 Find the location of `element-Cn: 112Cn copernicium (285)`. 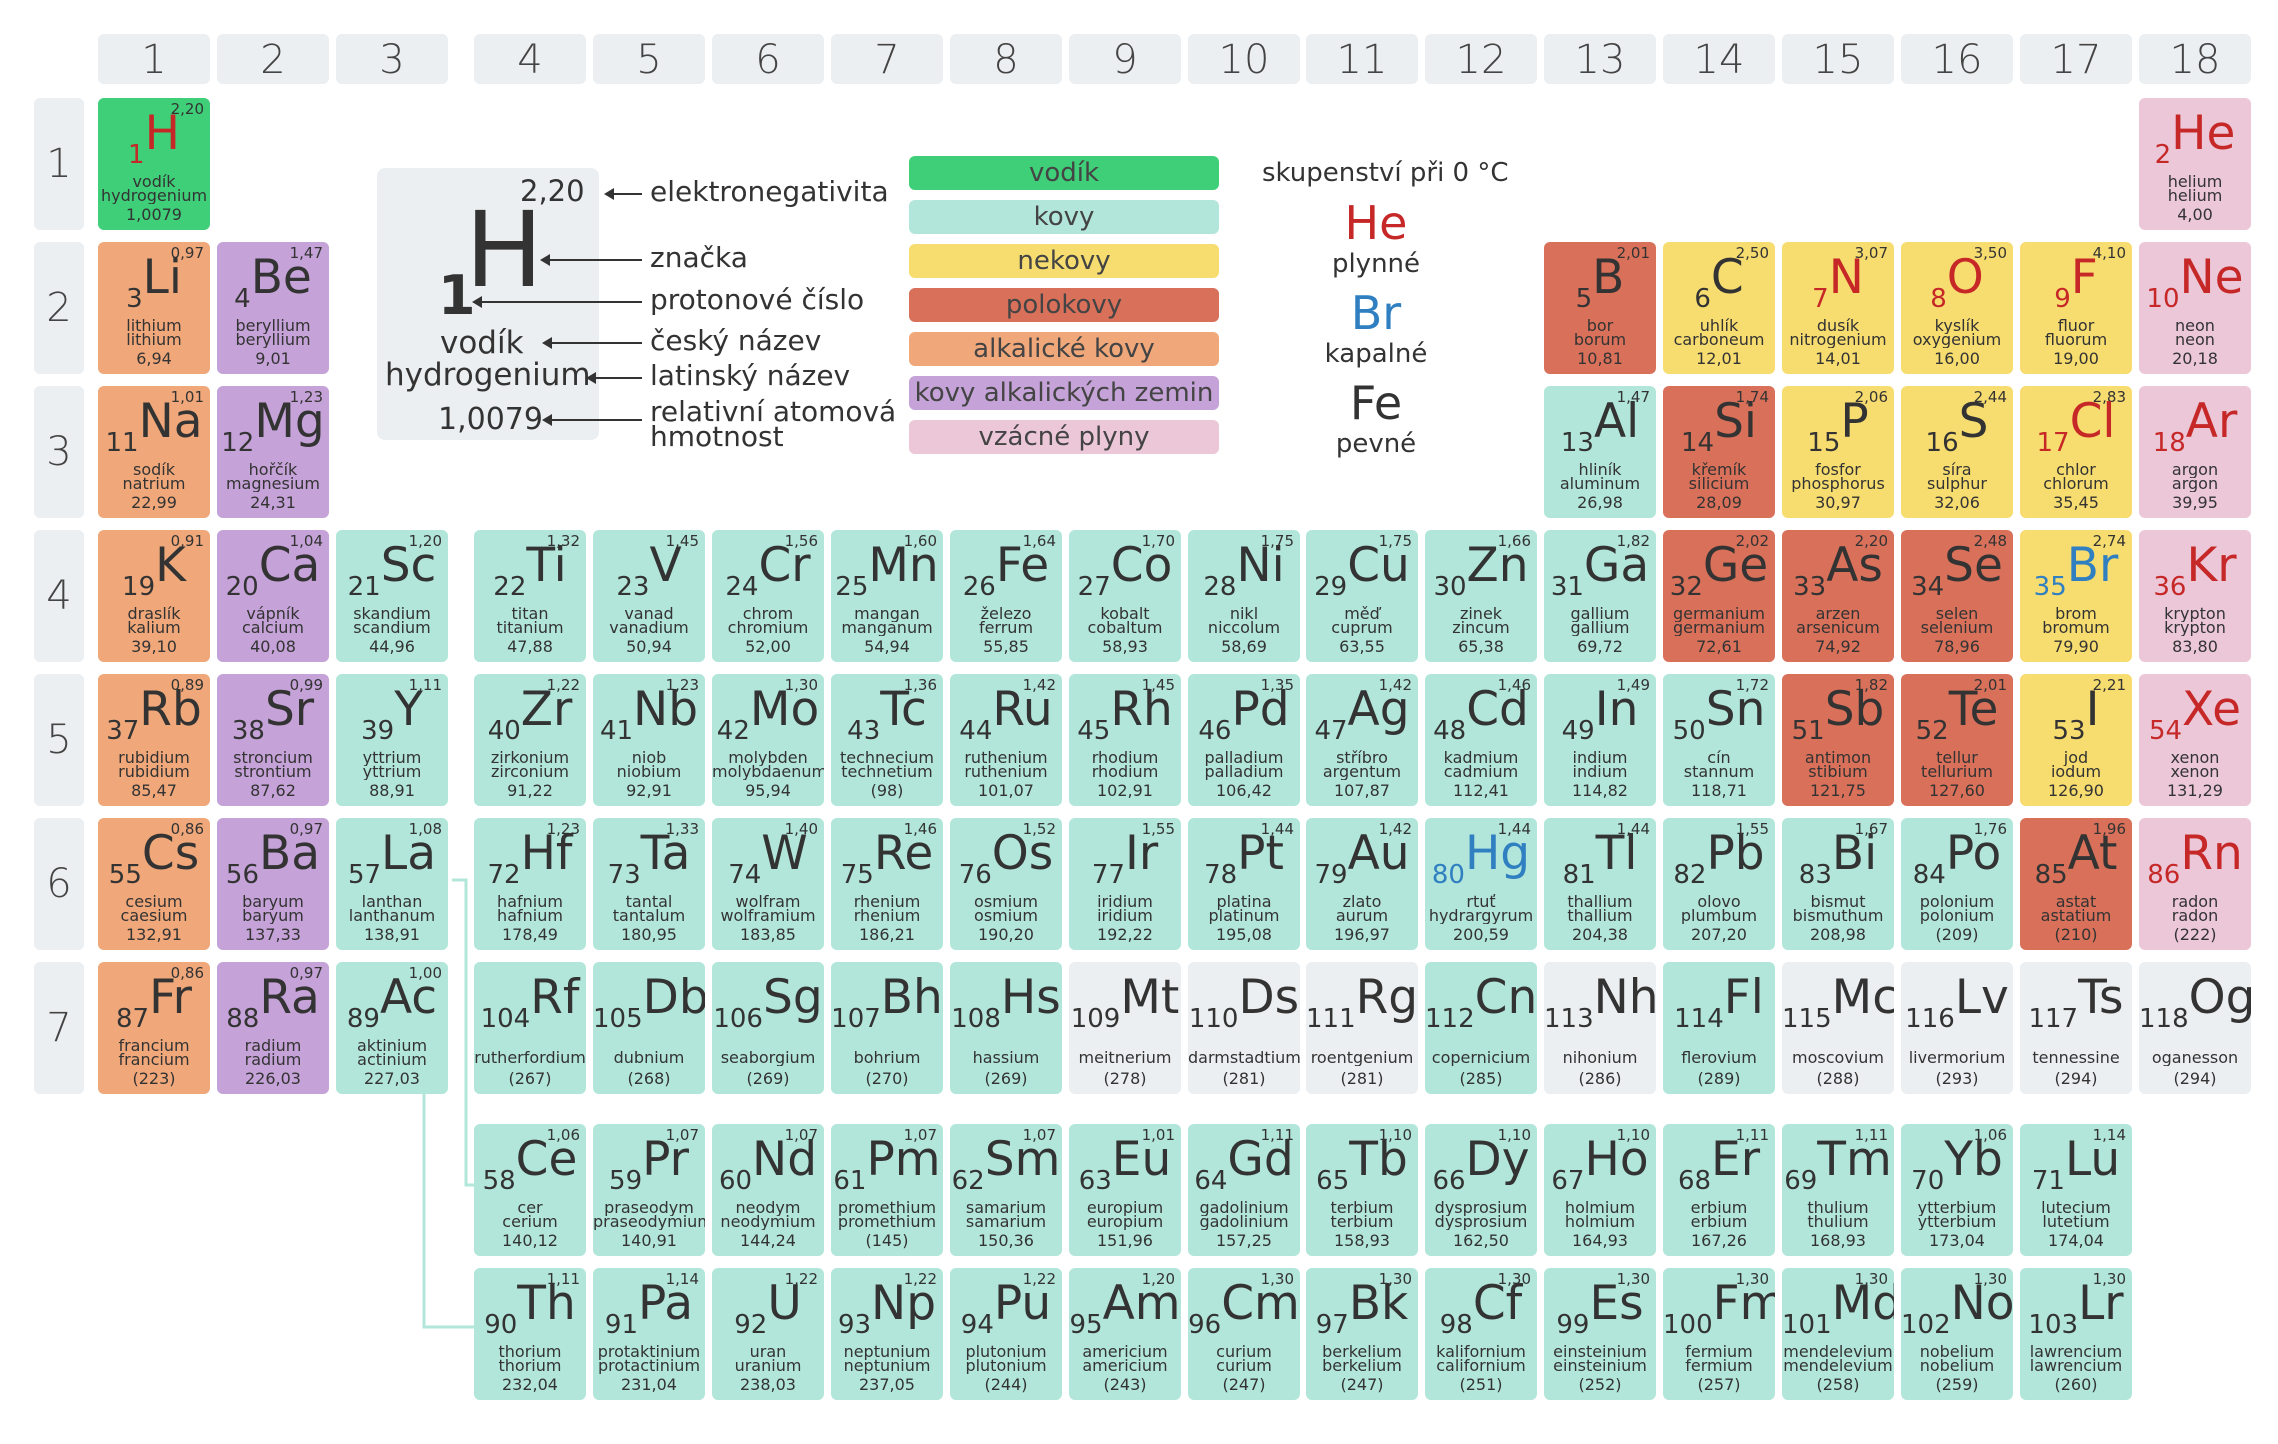

element-Cn: 112Cn copernicium (285) is located at coordinates (1481, 1028).